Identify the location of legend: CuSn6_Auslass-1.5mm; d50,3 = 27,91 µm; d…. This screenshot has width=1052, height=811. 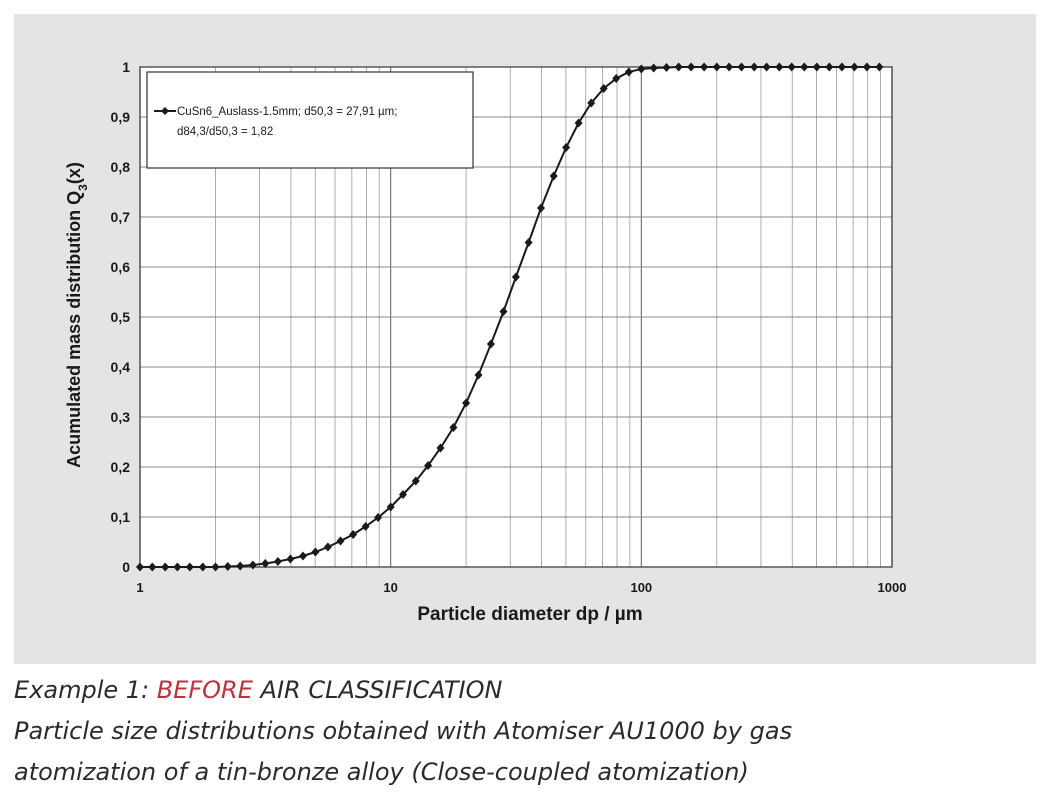
(310, 120).